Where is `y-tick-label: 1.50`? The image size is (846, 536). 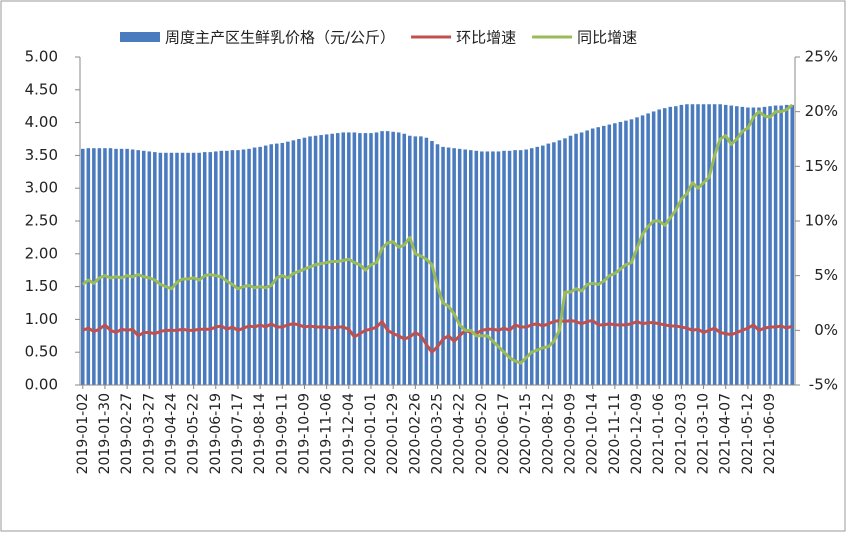
y-tick-label: 1.50 is located at coordinates (41, 286).